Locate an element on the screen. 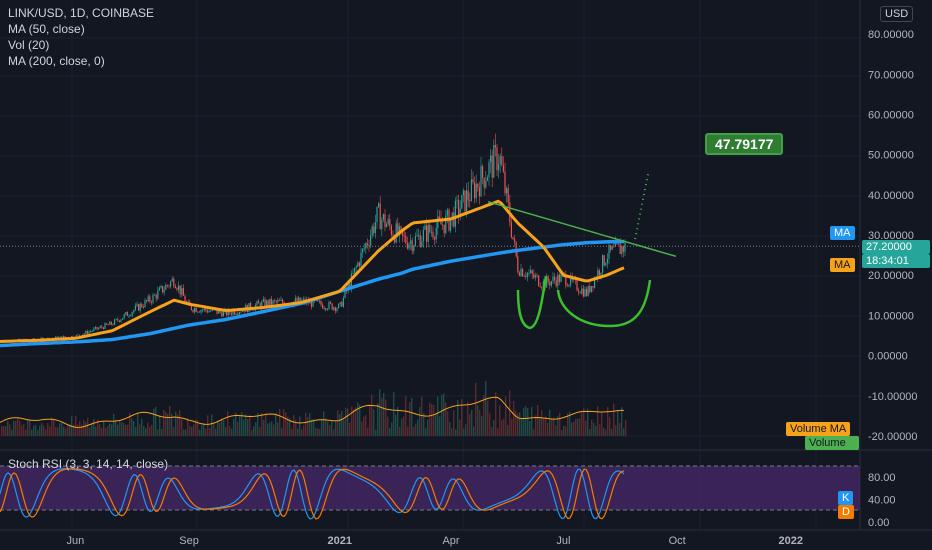  target-price-label: 47.79177 is located at coordinates (744, 144).